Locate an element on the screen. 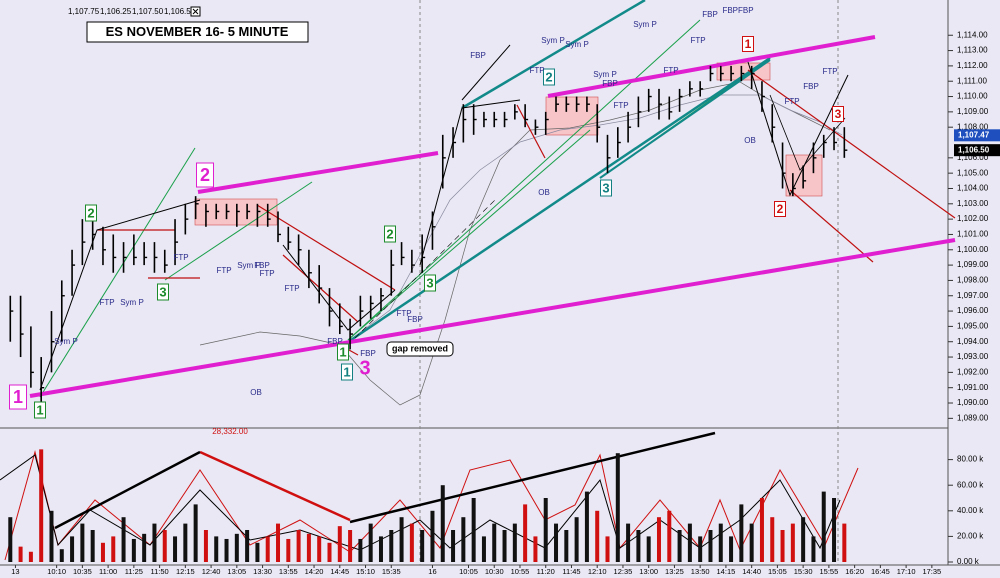 The width and height of the screenshot is (1000, 578). x-tick-label: 13:00 is located at coordinates (648, 571).